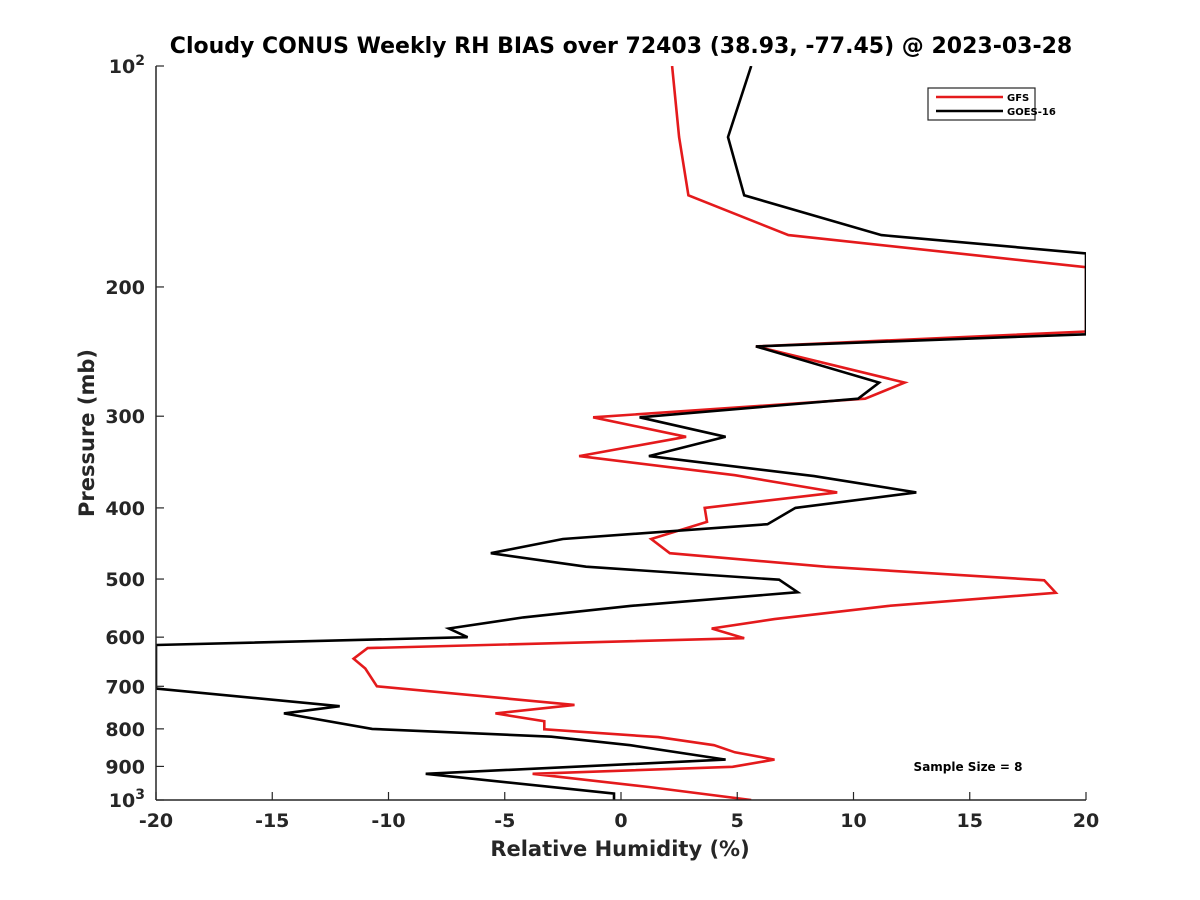 This screenshot has width=1200, height=900. Describe the element at coordinates (87, 433) in the screenshot. I see `y-axis-label: Pressure (mb)` at that location.